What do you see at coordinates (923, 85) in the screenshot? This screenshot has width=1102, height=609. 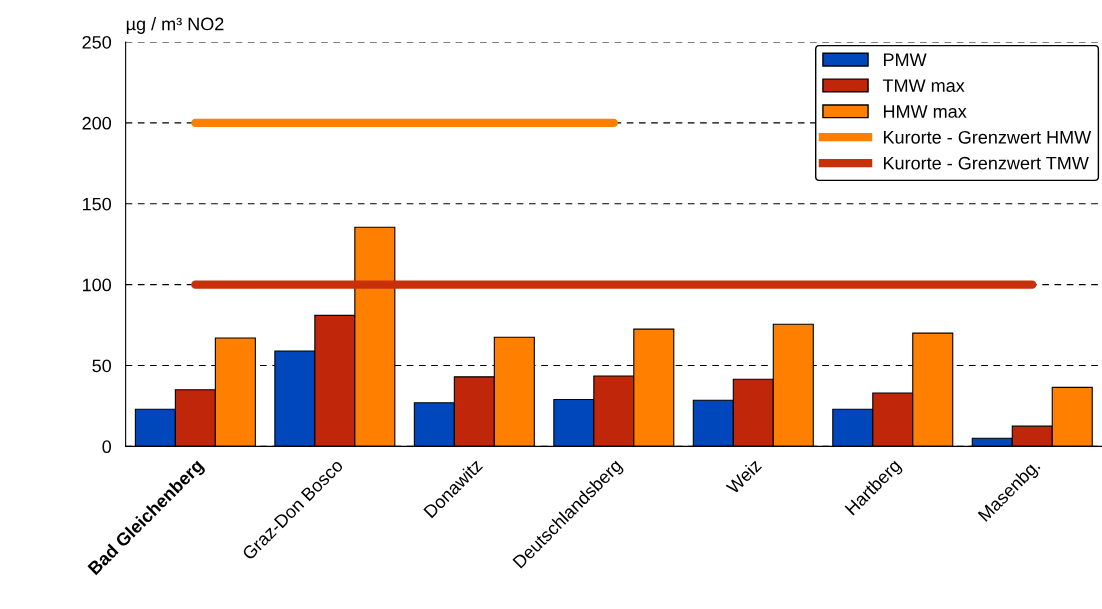 I see `legend-label: TMW max` at bounding box center [923, 85].